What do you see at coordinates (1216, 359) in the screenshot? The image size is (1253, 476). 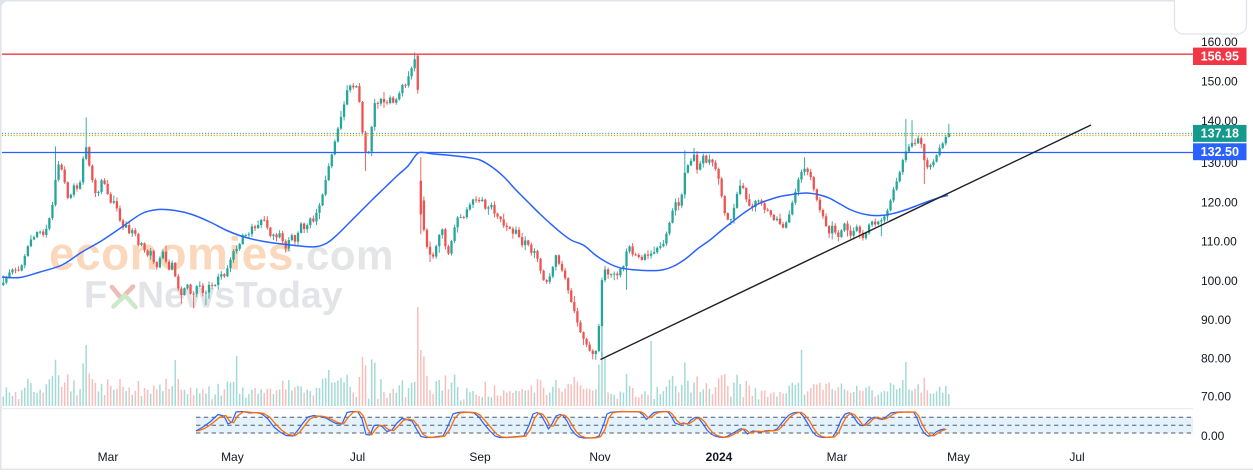 I see `svg-text: 80.00` at bounding box center [1216, 359].